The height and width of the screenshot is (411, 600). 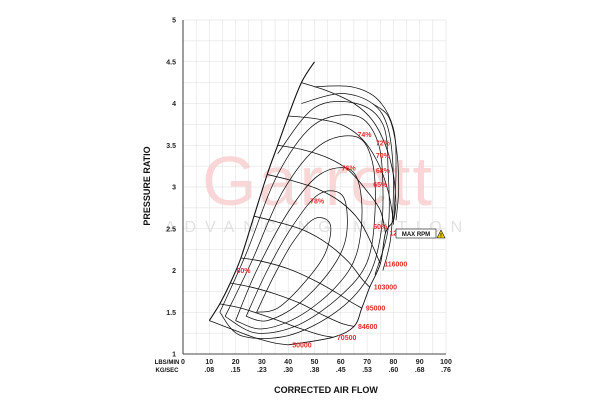 I want to click on x-tick-label-kg: .08, so click(x=209, y=370).